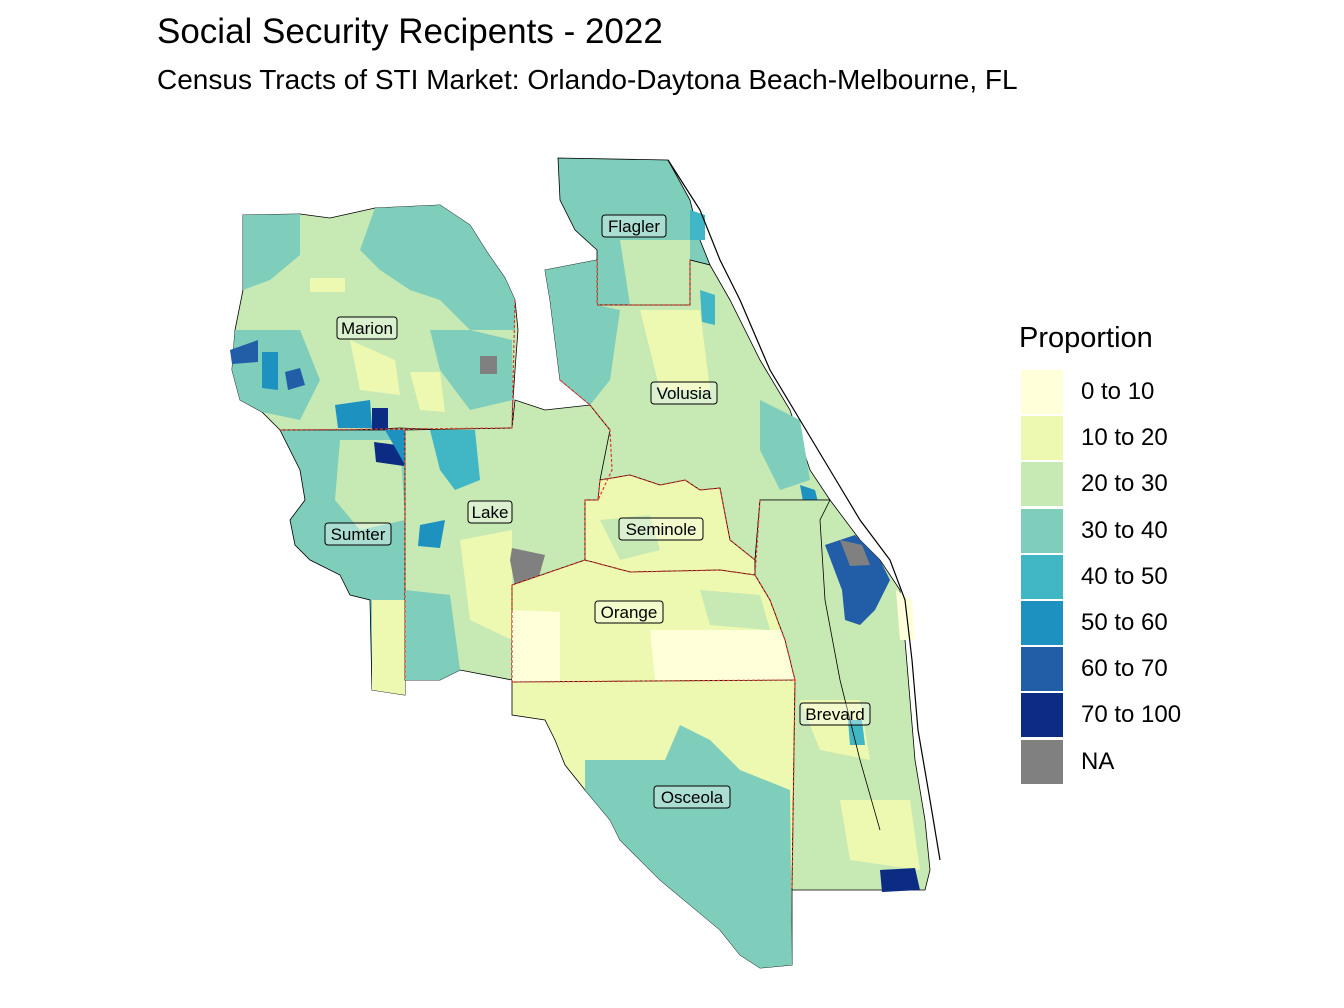 Image resolution: width=1344 pixels, height=1008 pixels. I want to click on legend-item: 0 to 10, so click(1087, 393).